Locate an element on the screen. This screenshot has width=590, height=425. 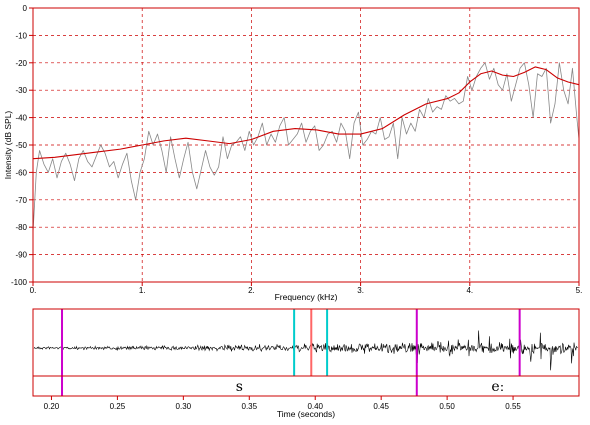
segment-label: eː is located at coordinates (497, 387).